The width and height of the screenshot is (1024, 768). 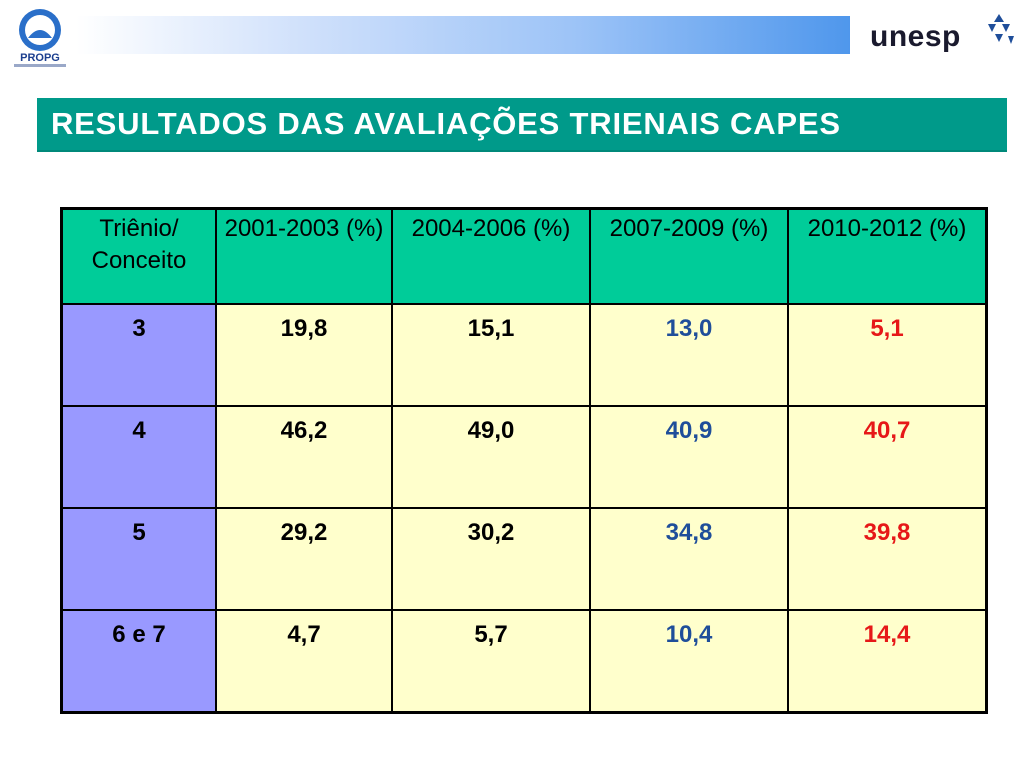 What do you see at coordinates (304, 661) in the screenshot?
I see `table-cell: 4,7` at bounding box center [304, 661].